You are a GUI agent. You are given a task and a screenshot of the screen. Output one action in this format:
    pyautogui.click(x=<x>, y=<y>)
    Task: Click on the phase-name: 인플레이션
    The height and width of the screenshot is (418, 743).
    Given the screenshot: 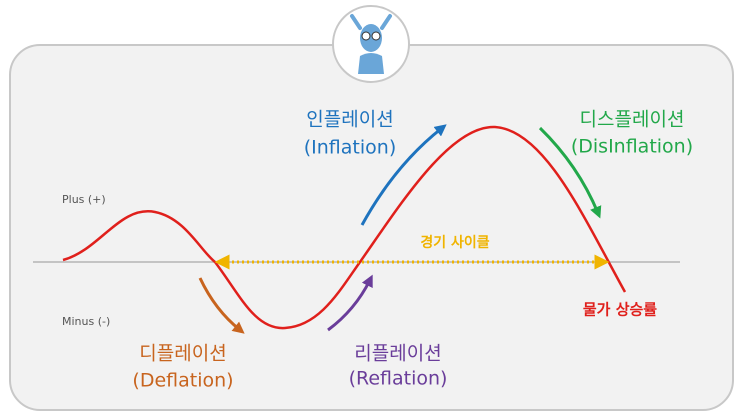 What is the action you would take?
    pyautogui.click(x=349, y=120)
    